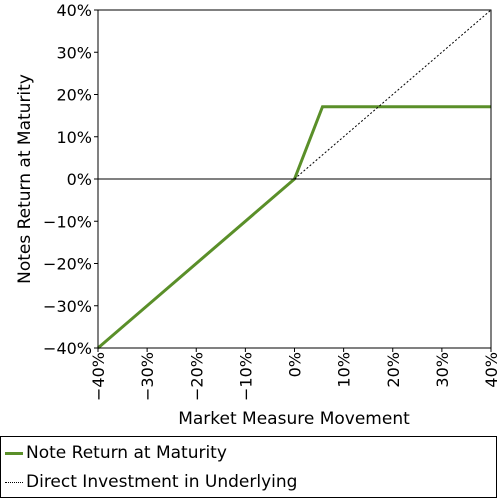  I want to click on y-tick-label: 20%, so click(74, 95).